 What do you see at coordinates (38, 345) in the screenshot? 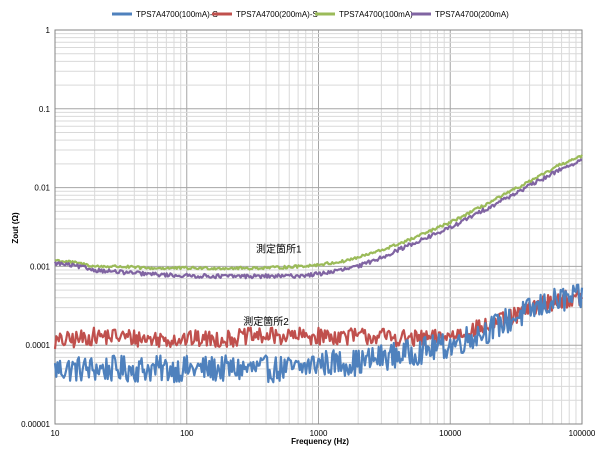
I see `y-tick-label: 0.0001` at bounding box center [38, 345].